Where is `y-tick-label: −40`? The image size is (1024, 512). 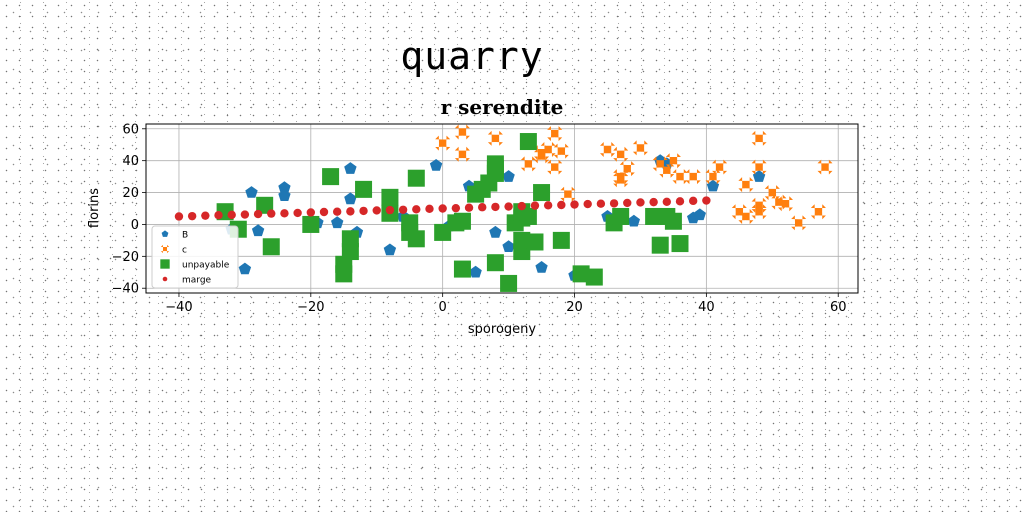 y-tick-label: −40 is located at coordinates (125, 289).